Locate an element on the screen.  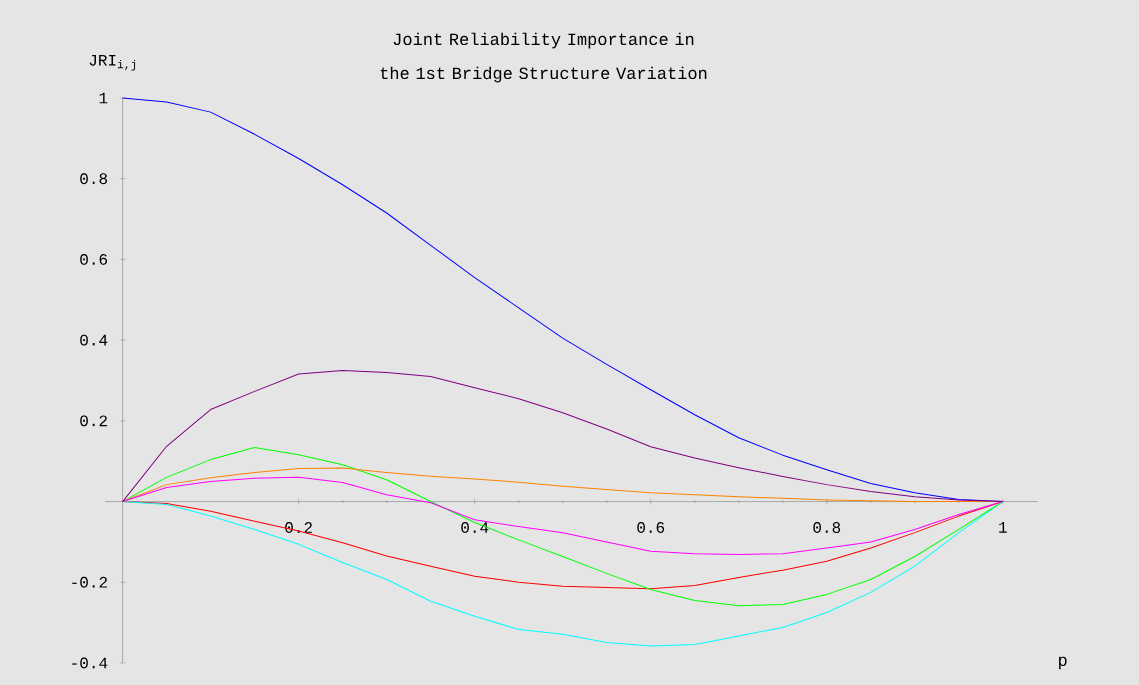
x-tick-label: 0.4 is located at coordinates (475, 527).